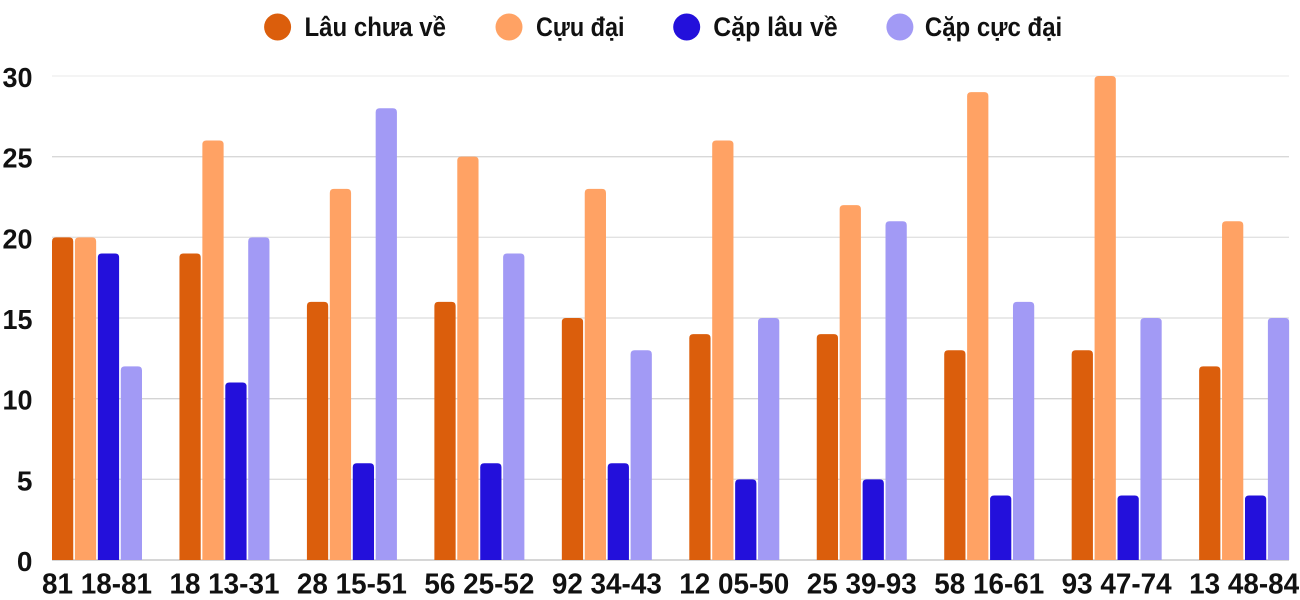 The image size is (1300, 600). Describe the element at coordinates (18, 77) in the screenshot. I see `svg-text: 30` at that location.